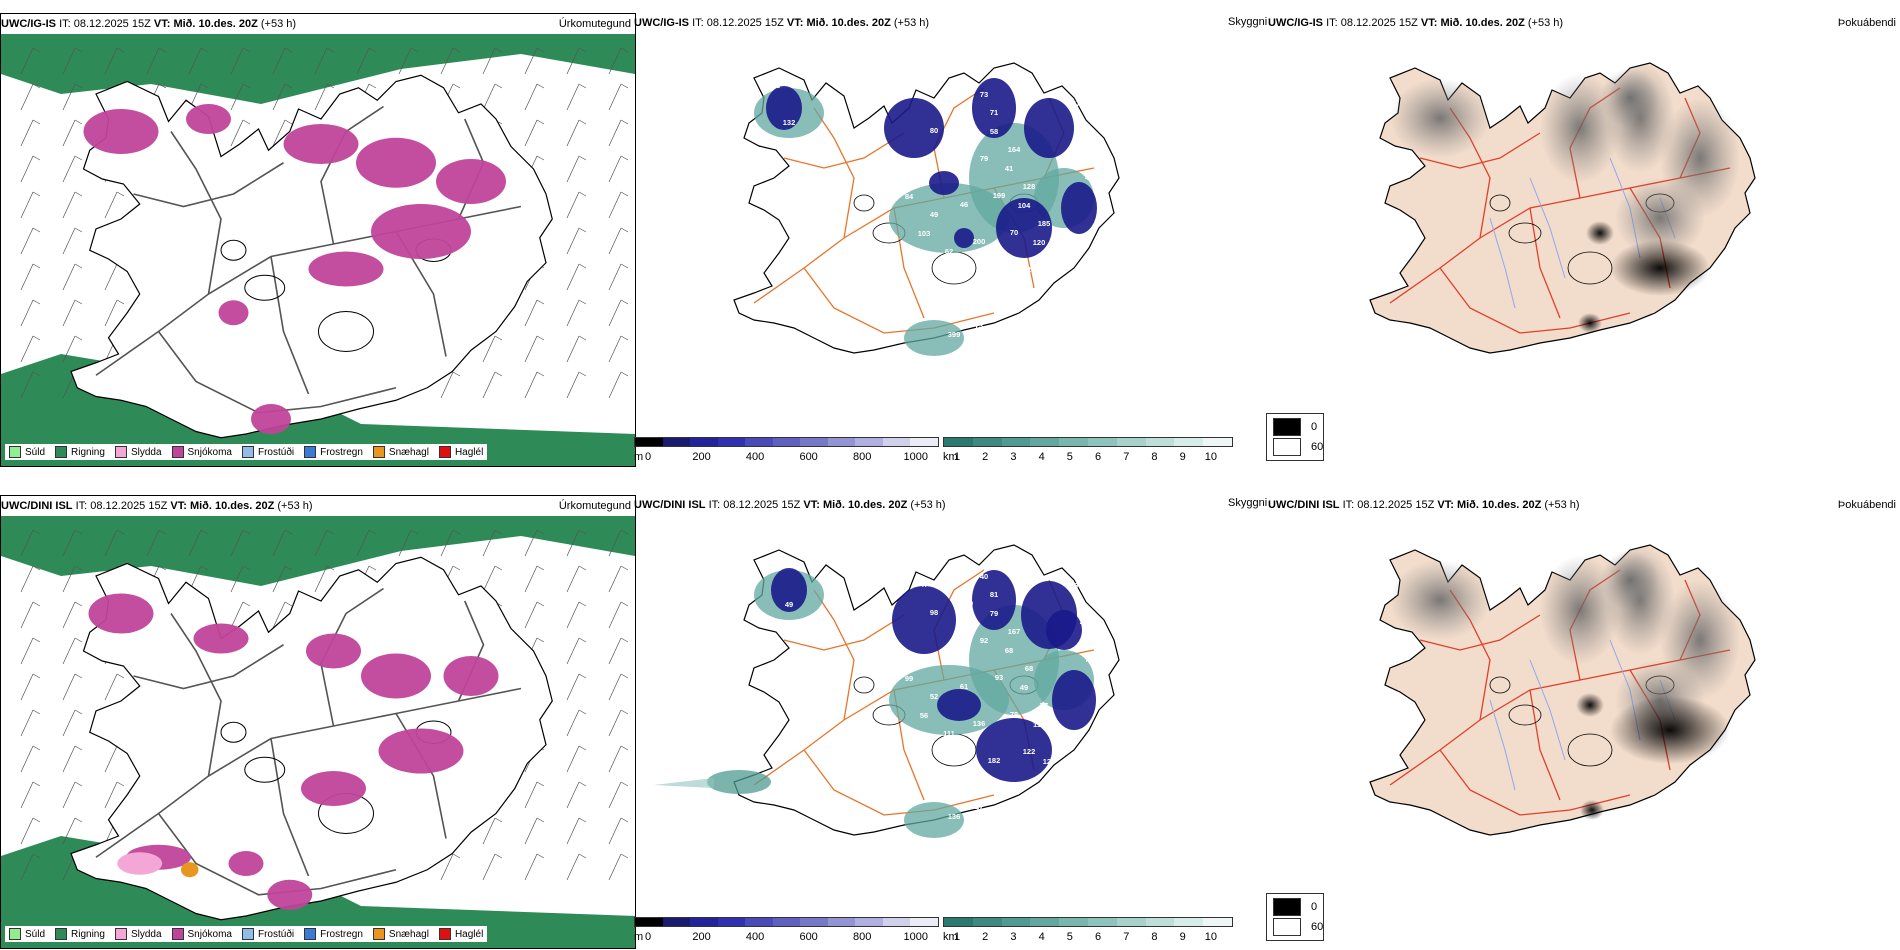 The width and height of the screenshot is (1900, 950). I want to click on fog-legend-swatch, so click(1287, 907).